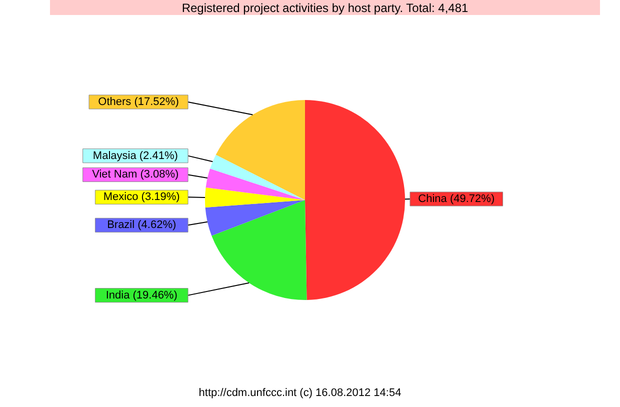  Describe the element at coordinates (141, 225) in the screenshot. I see `slice-label: Brazil (4.62%)` at that location.